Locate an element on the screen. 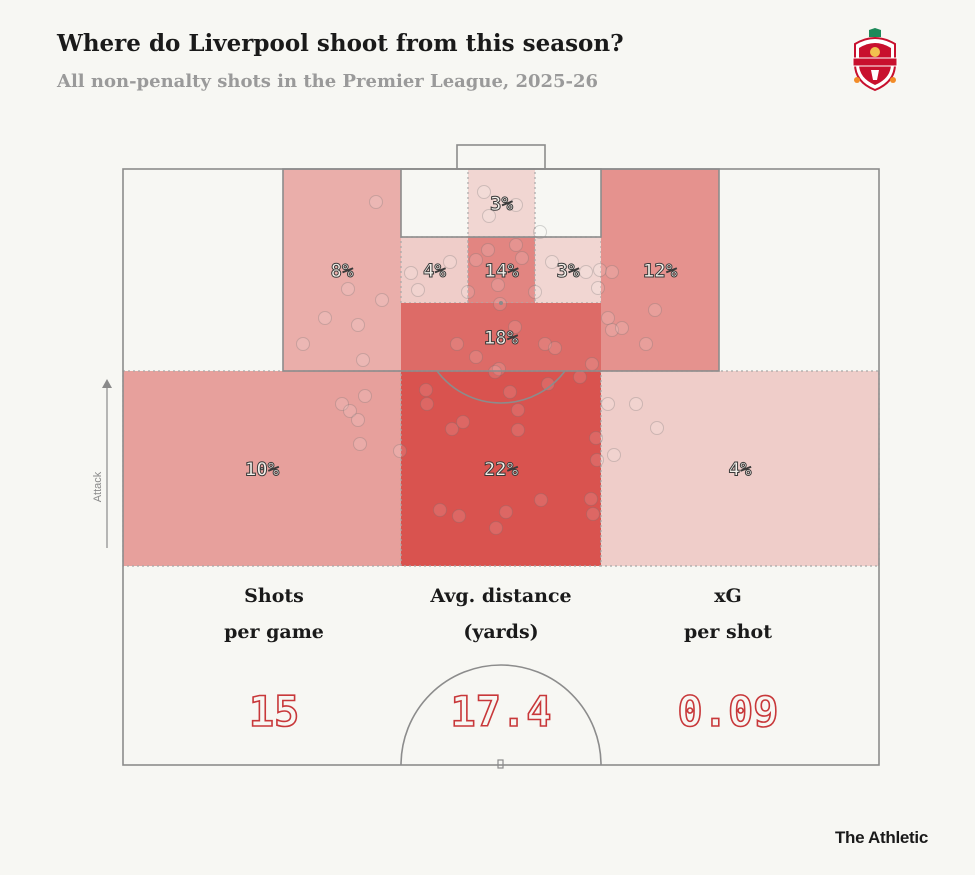 This screenshot has width=975, height=875. penalty-spot is located at coordinates (501, 303).